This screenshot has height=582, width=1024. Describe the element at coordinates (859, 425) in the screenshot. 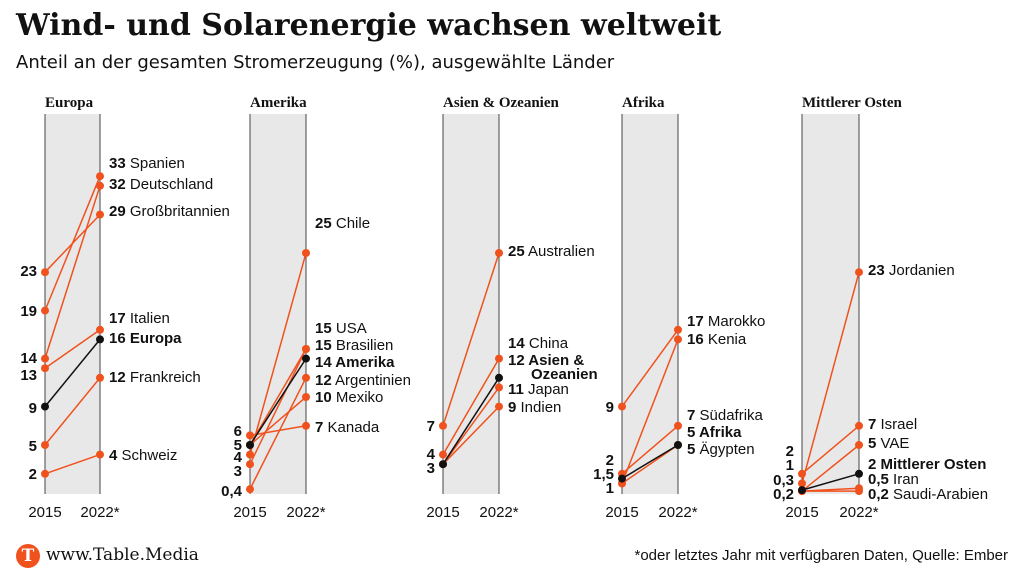

I see `point-2022-israel` at that location.